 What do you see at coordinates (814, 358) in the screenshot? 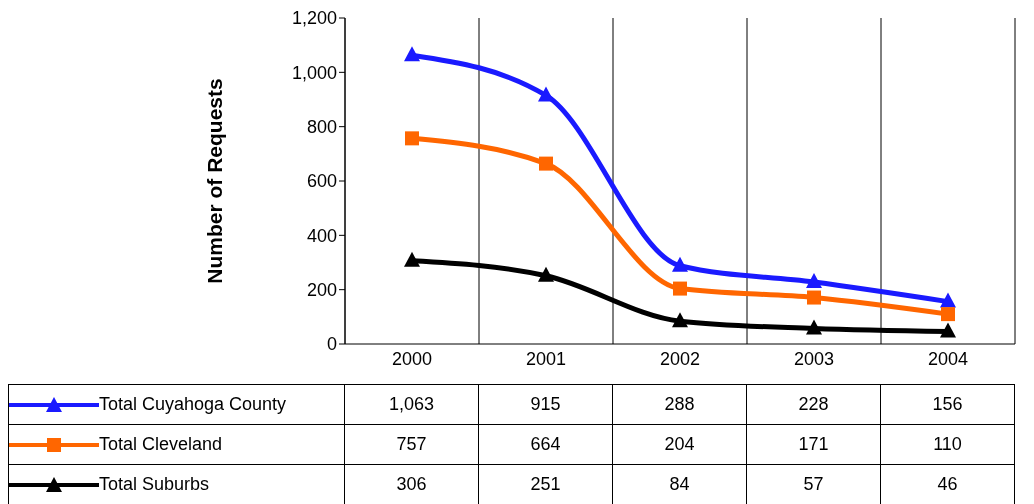
I see `x-tick-label: 2003` at bounding box center [814, 358].